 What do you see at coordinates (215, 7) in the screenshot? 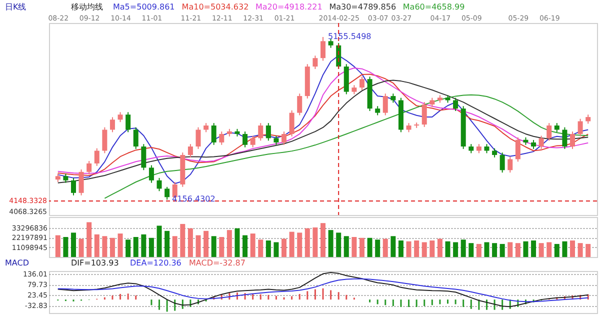
I see `text: Ma10=5034.632` at bounding box center [215, 7].